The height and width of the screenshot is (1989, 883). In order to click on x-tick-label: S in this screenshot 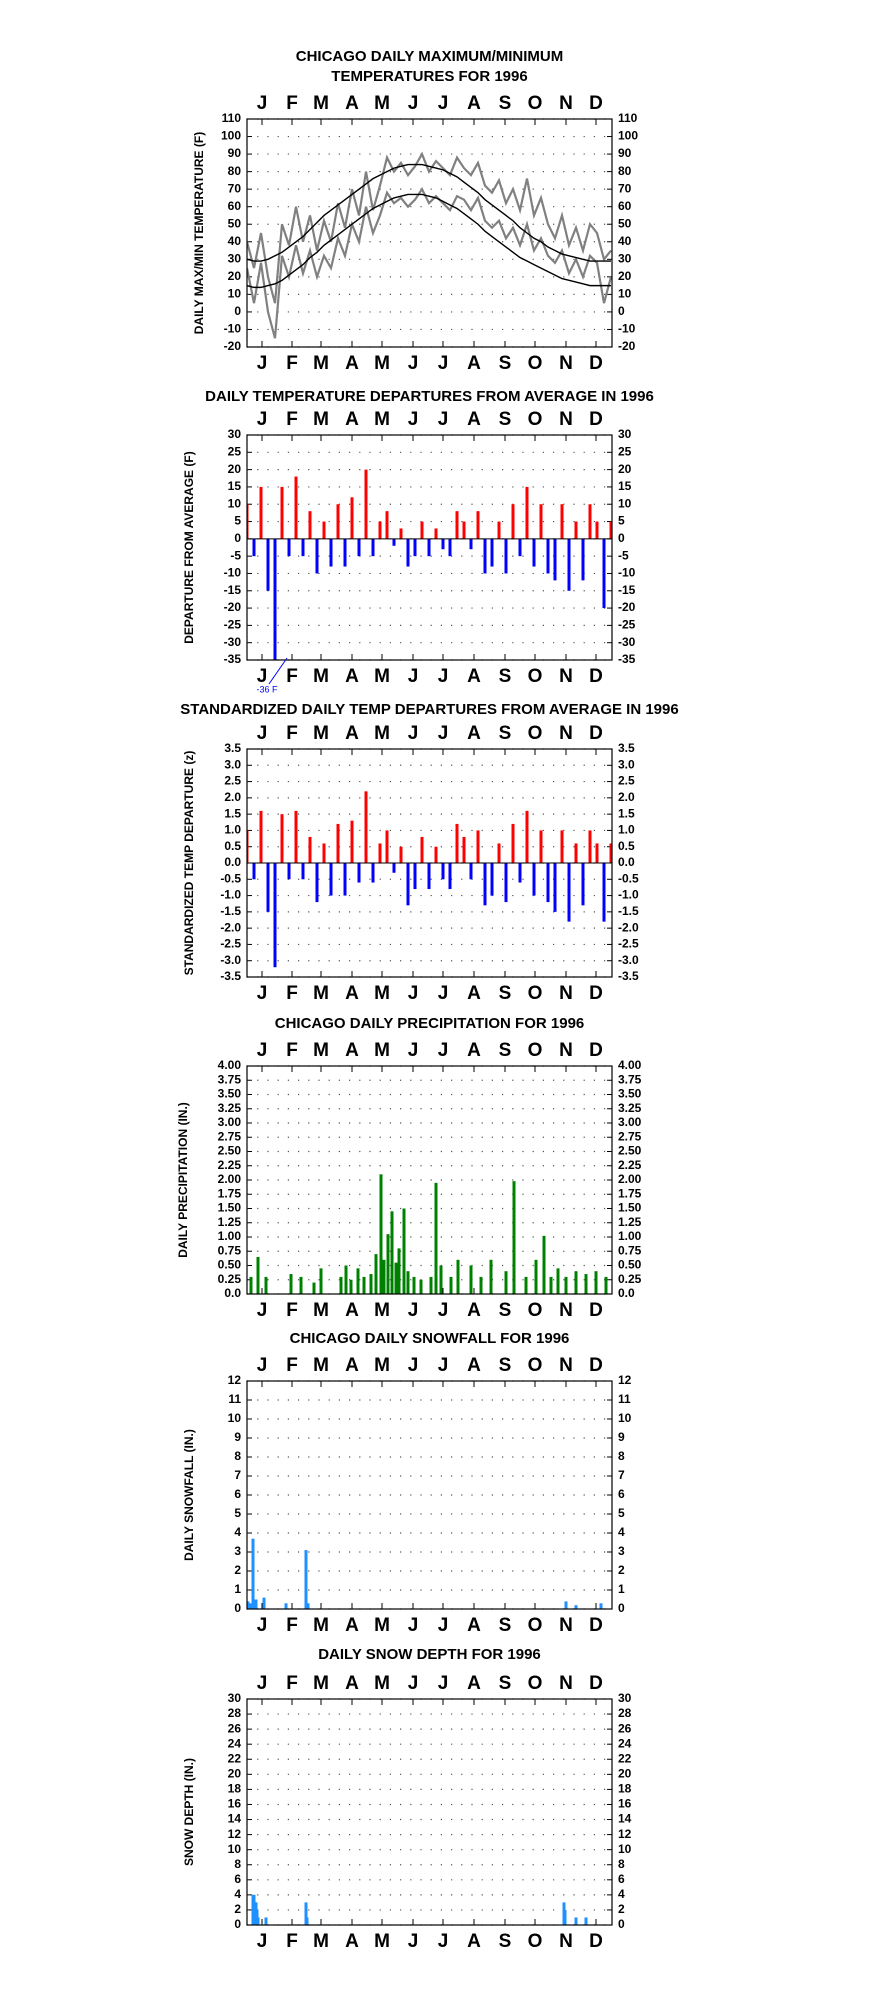, I will do `click(505, 1365)`.